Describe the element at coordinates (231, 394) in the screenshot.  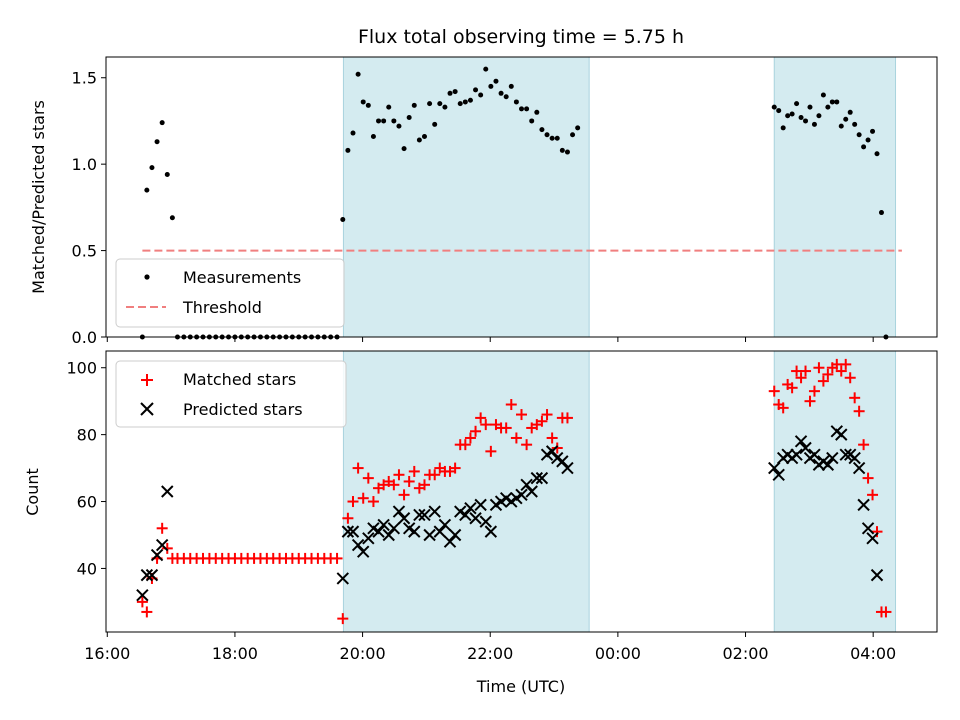
I see `bottom-legend: Matched stars Predicted stars` at that location.